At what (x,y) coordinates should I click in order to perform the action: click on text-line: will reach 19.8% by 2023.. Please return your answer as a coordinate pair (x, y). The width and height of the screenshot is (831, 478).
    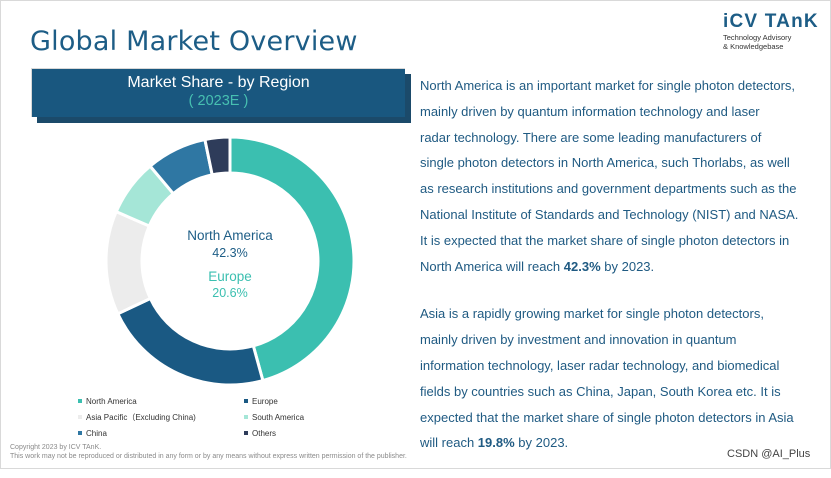
    Looking at the image, I should click on (624, 443).